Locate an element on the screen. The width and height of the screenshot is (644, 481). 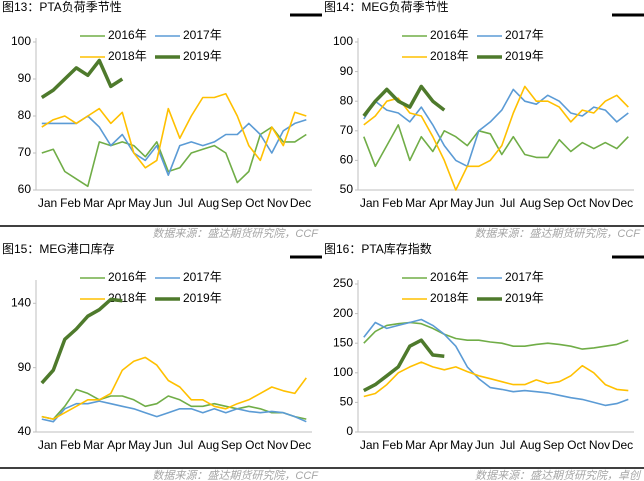
y-tick-label: 140 is located at coordinates (21, 302).